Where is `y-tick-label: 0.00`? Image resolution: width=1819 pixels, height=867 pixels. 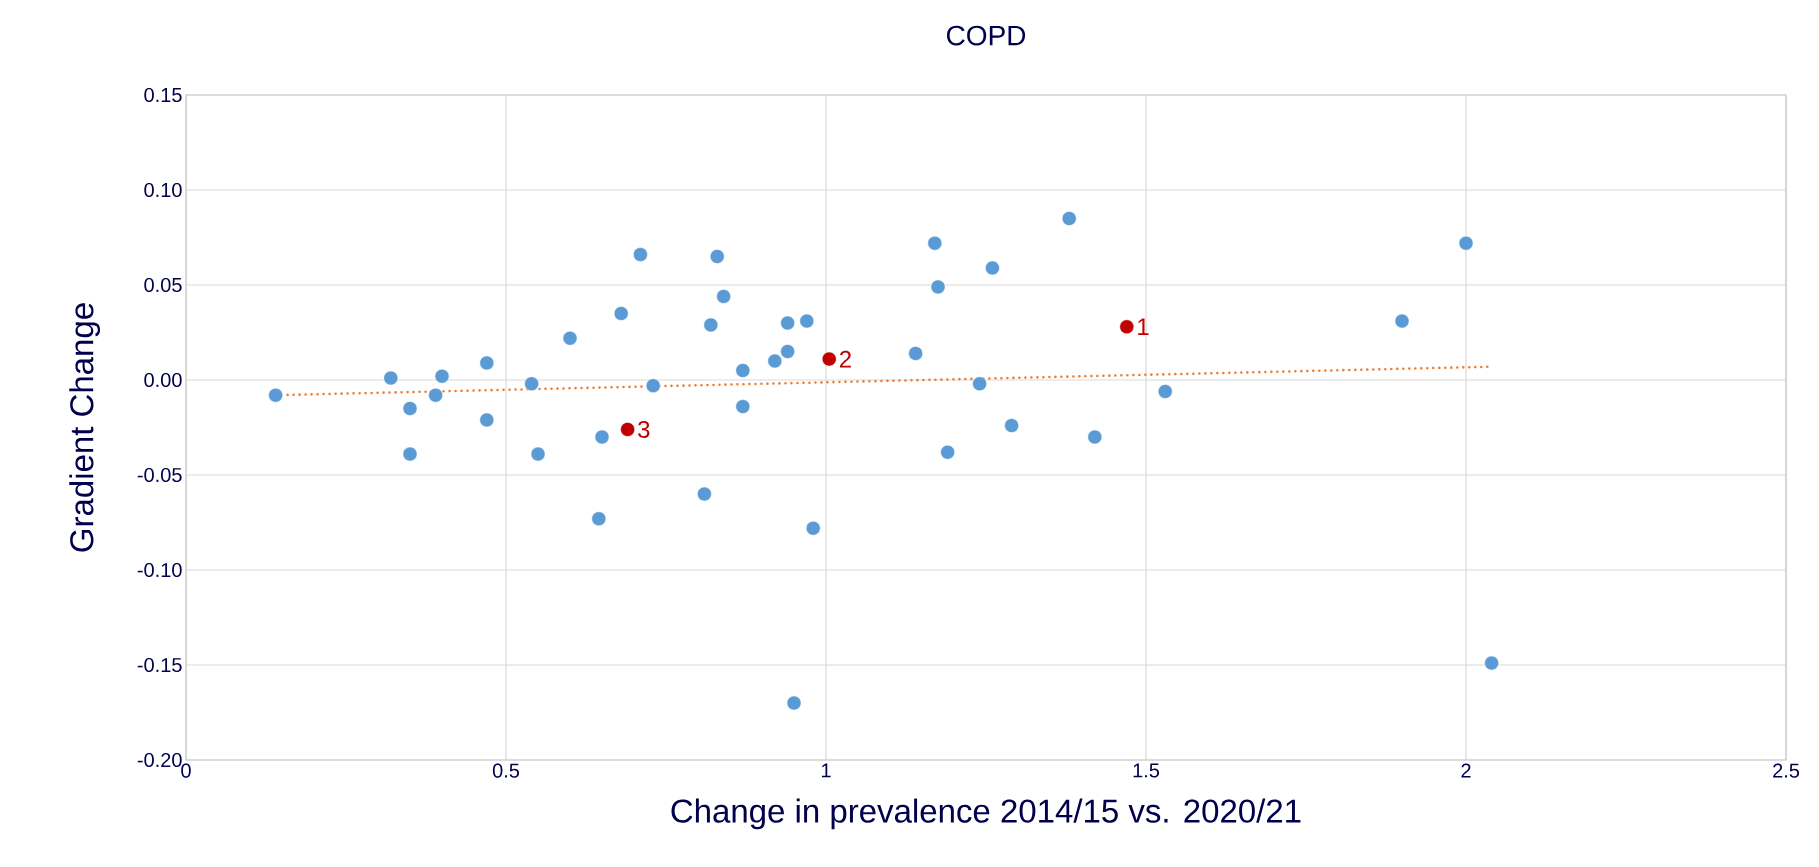
y-tick-label: 0.00 is located at coordinates (163, 380).